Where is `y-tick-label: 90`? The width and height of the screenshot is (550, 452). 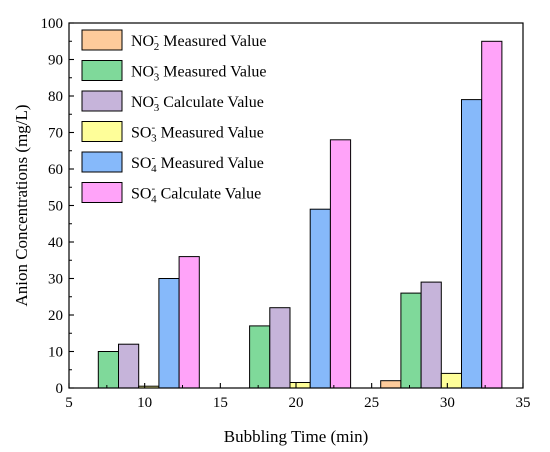 y-tick-label: 90 is located at coordinates (55, 61).